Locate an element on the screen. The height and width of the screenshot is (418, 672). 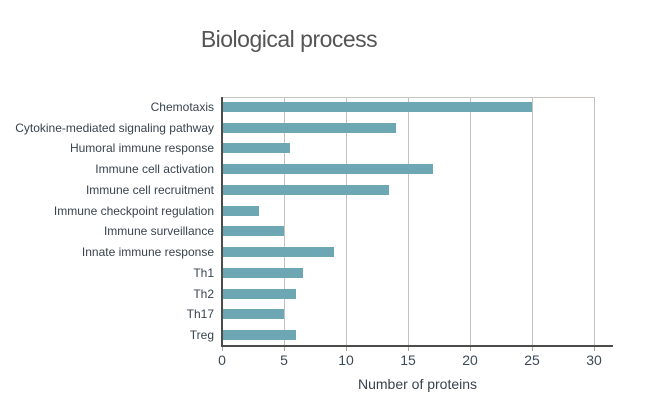
x-axis-title: Number of proteins is located at coordinates (417, 384).